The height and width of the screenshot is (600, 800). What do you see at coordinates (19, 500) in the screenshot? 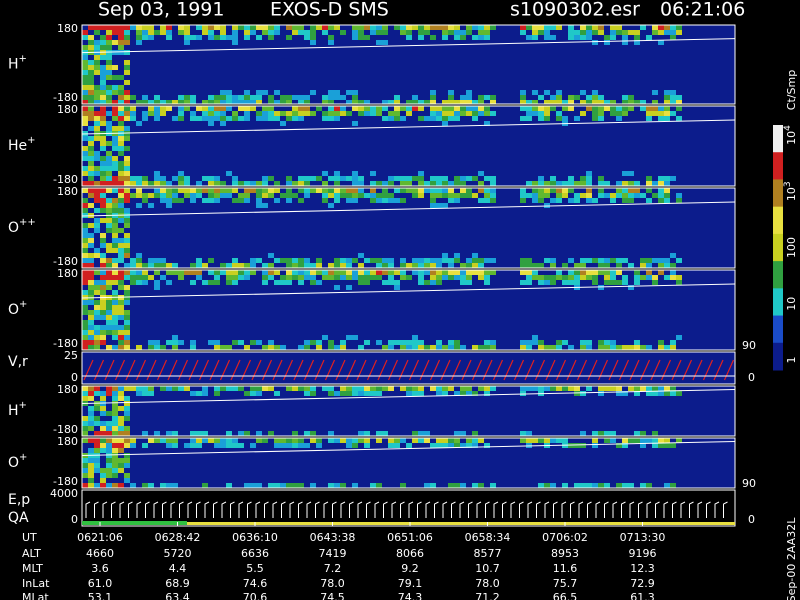
I see `panel-label: E,p` at bounding box center [19, 500].